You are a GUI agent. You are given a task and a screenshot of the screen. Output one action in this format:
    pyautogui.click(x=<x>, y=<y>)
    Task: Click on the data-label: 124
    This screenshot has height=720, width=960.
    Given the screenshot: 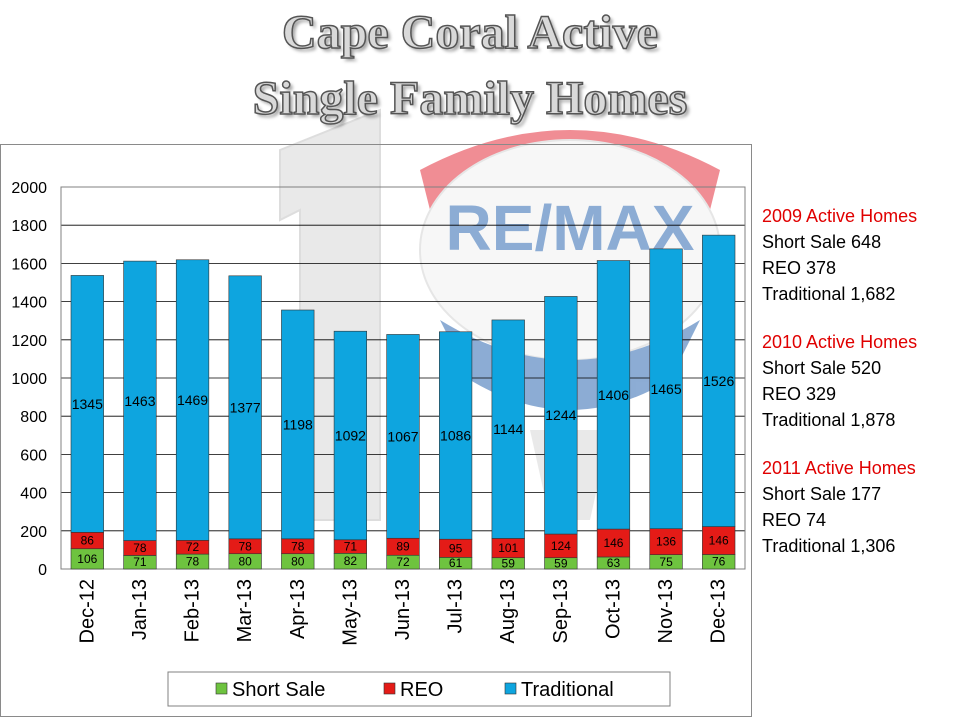 What is the action you would take?
    pyautogui.click(x=561, y=546)
    